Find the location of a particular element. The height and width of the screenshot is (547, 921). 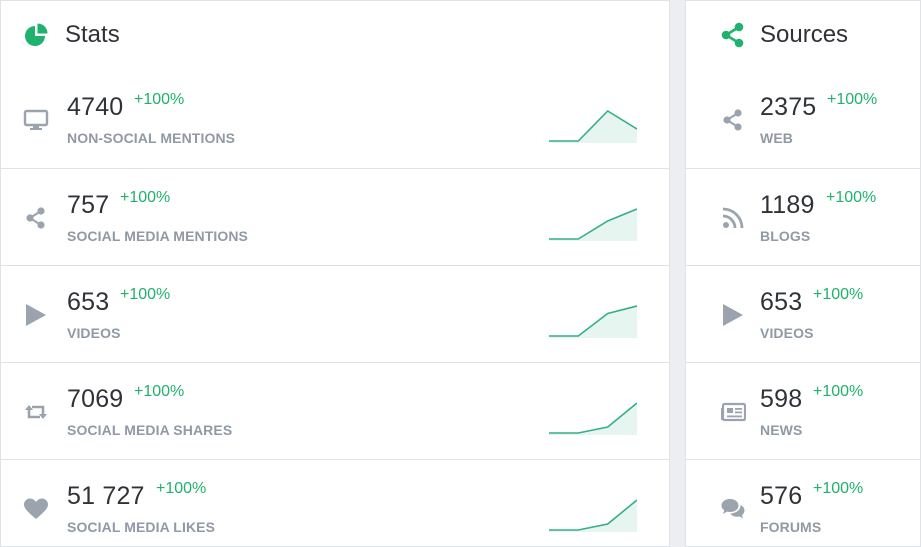

metric-value: 51 727 is located at coordinates (106, 496).